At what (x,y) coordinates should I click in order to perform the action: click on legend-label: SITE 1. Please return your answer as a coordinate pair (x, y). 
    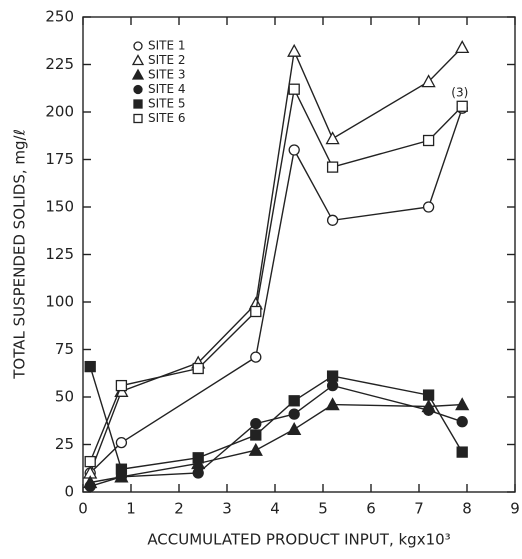
    Looking at the image, I should click on (167, 46).